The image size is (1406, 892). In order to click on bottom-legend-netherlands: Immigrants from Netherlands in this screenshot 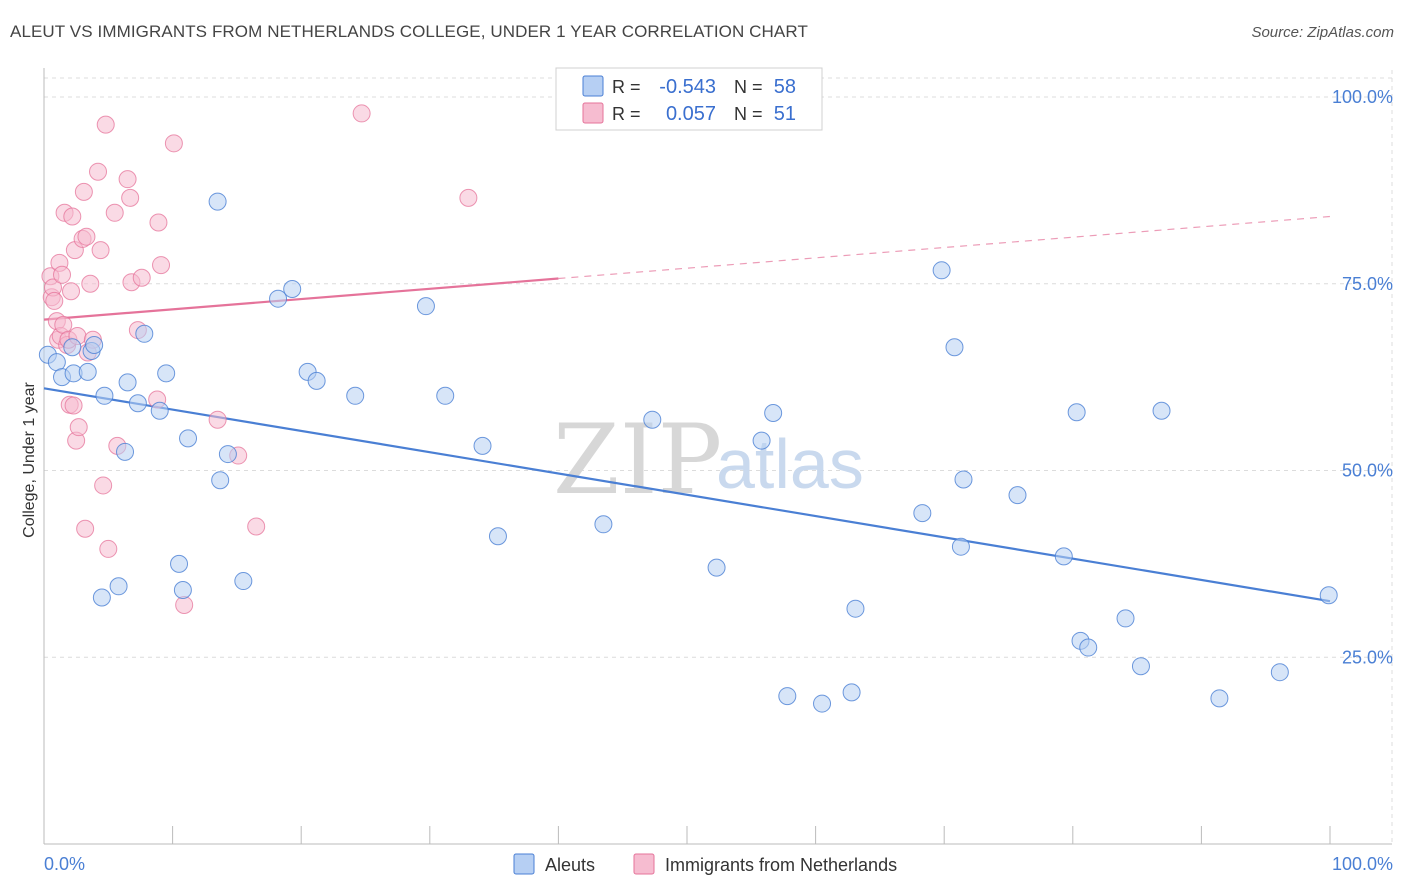, I will do `click(781, 865)`.